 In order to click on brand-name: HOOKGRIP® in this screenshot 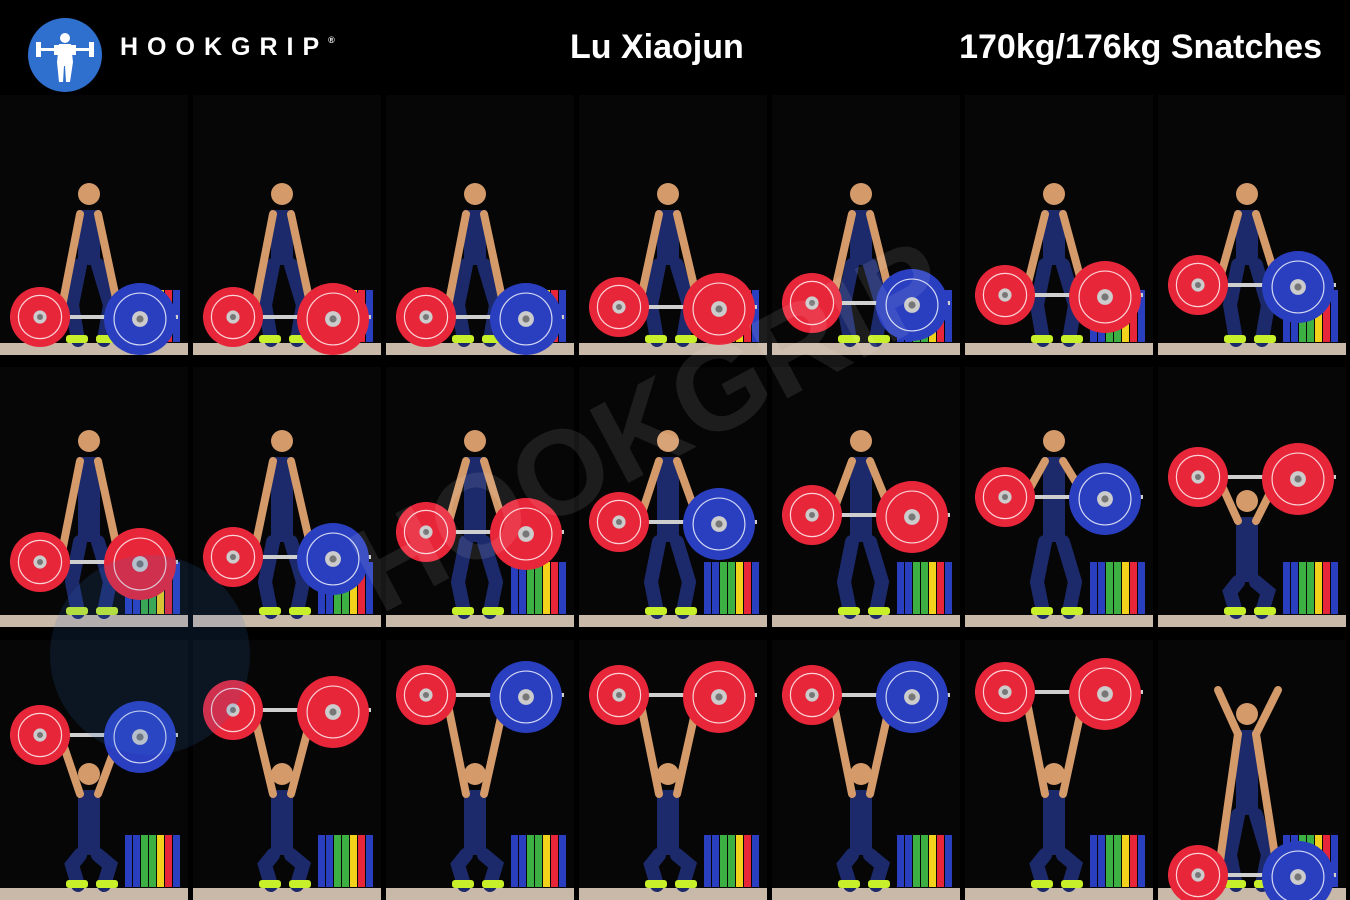, I will do `click(227, 47)`.